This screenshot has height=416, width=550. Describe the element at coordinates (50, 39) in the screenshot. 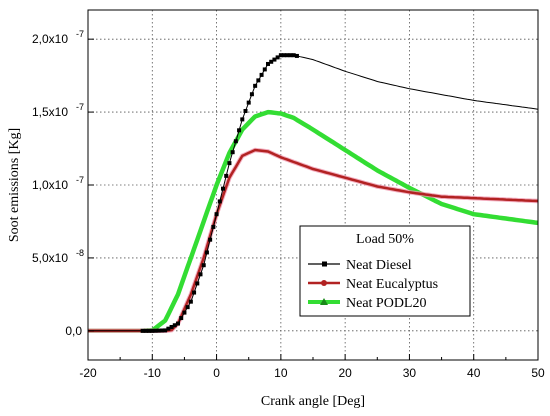

I see `y-tick-label: 2,0x10` at that location.